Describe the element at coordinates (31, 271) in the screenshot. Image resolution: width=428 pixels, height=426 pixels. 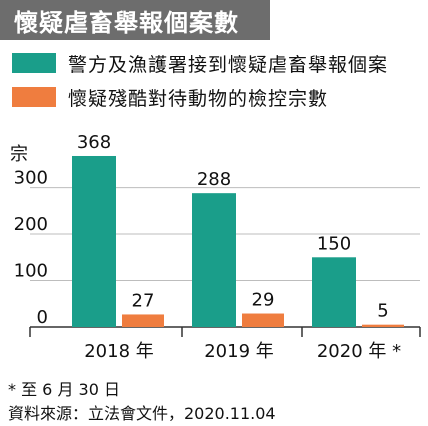
I see `y-tick-label: 100` at that location.